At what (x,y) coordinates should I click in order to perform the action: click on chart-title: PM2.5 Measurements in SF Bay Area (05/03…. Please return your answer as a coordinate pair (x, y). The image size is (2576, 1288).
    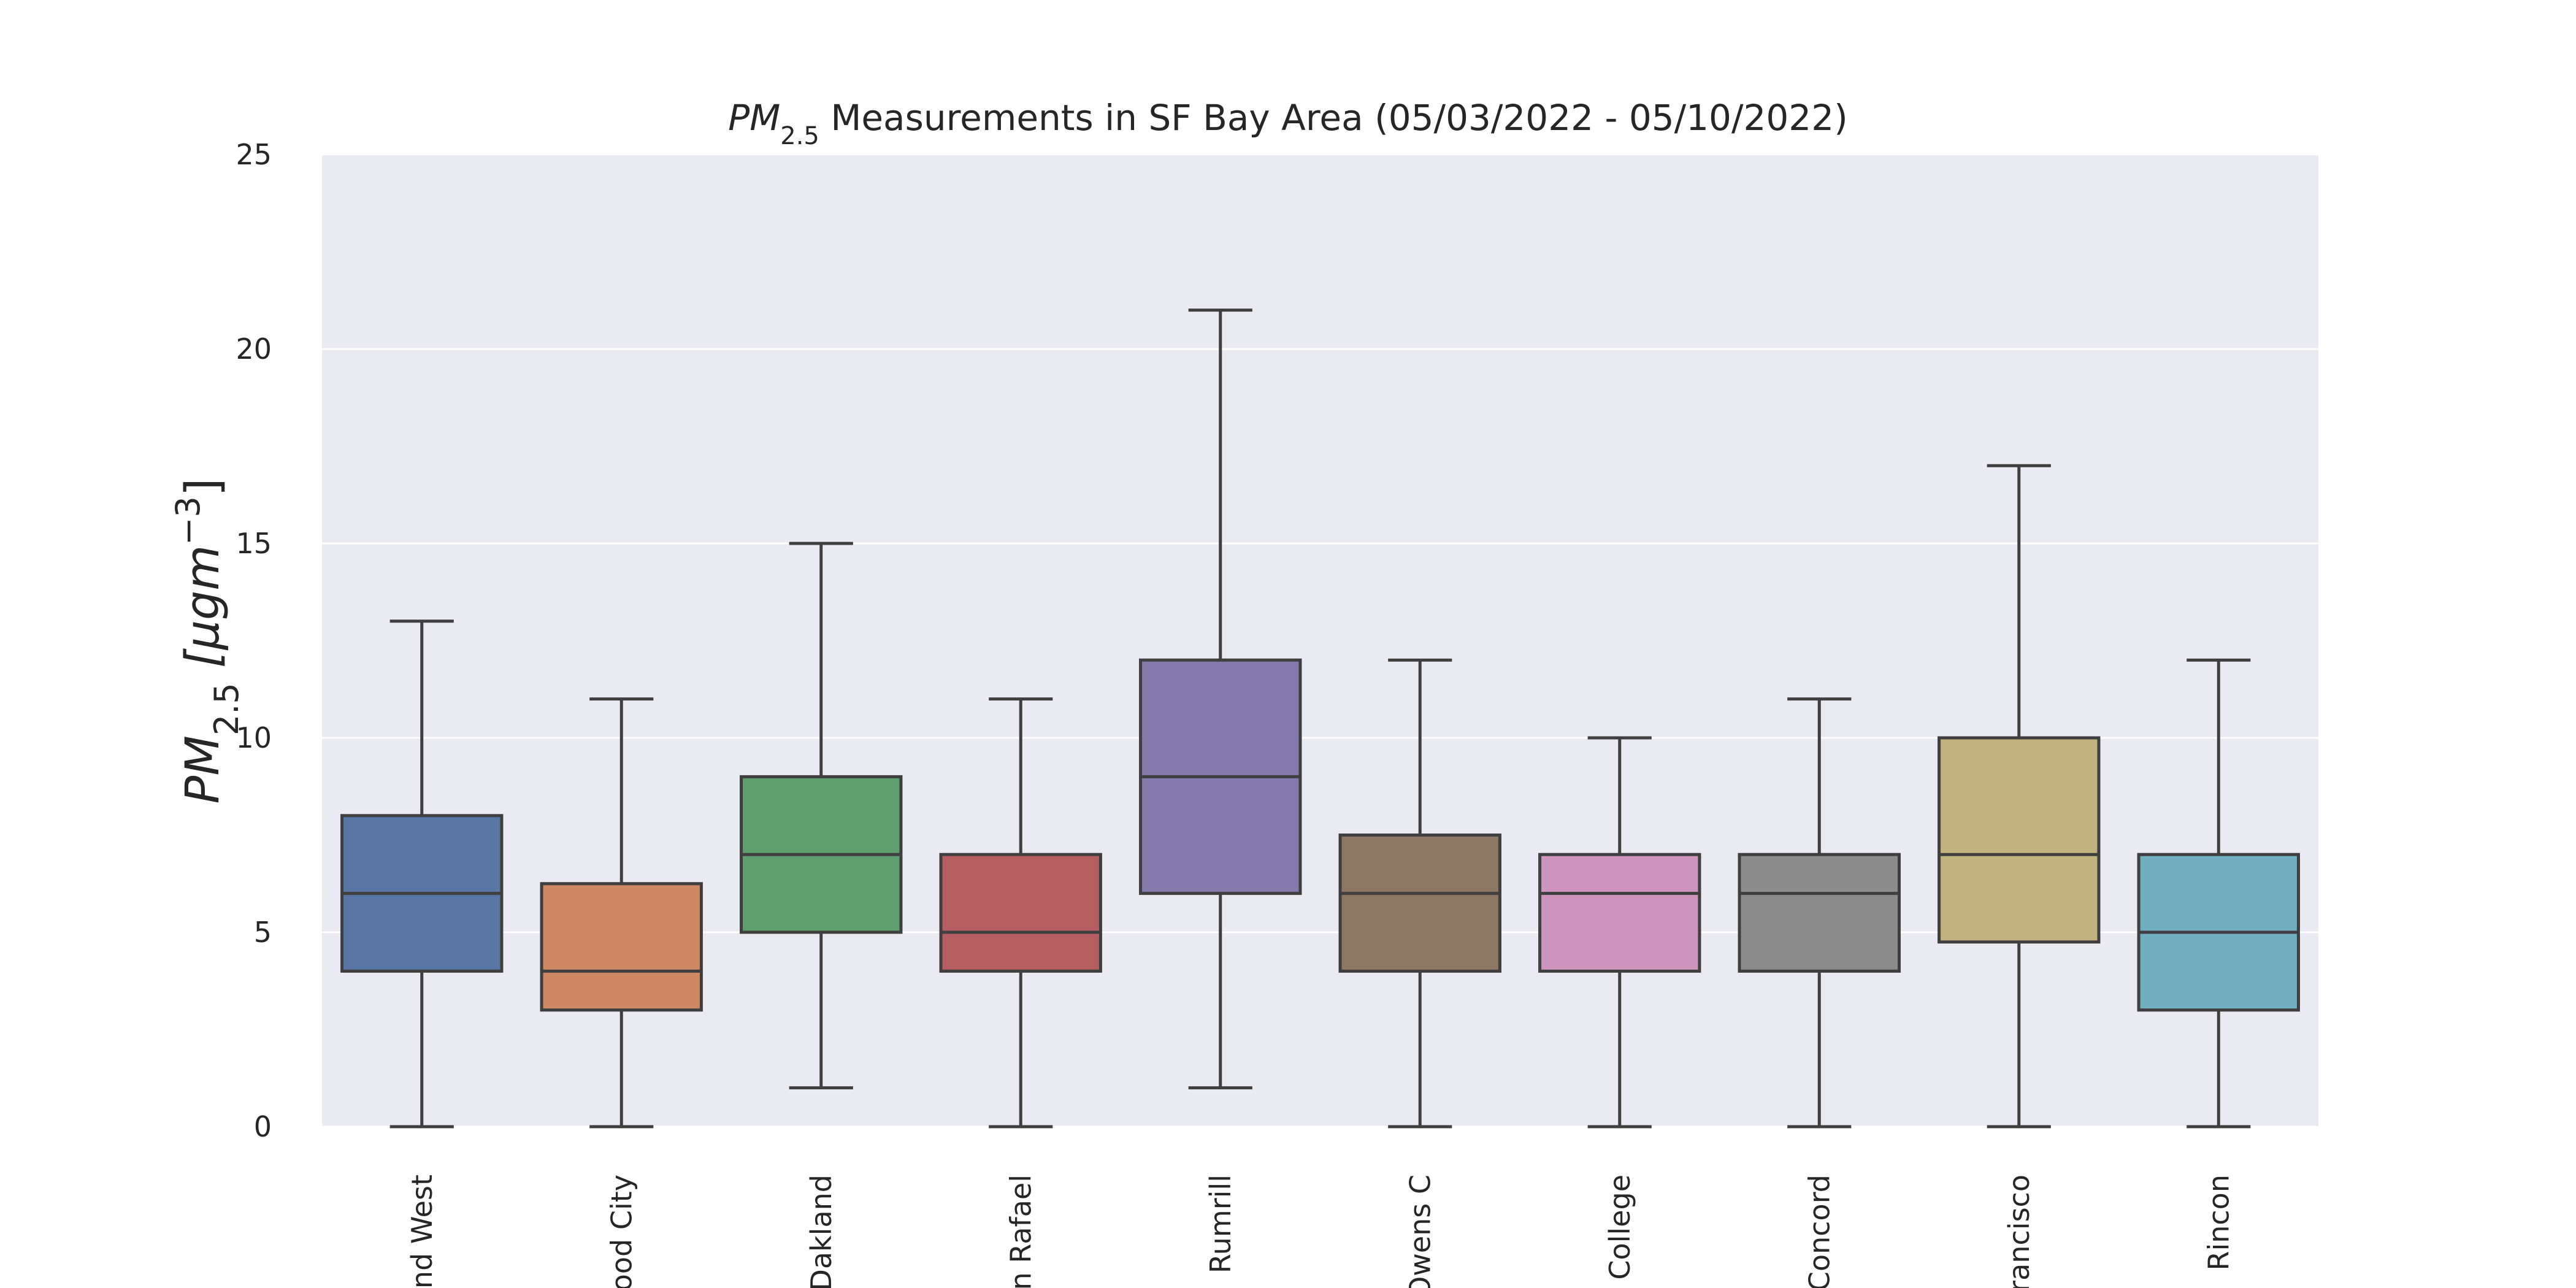
    Looking at the image, I should click on (1288, 123).